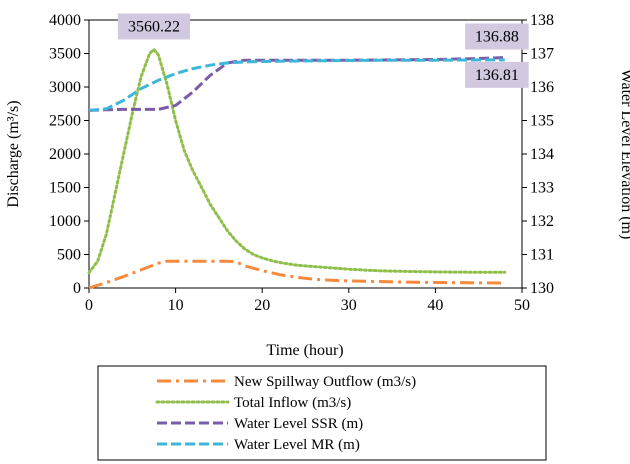  What do you see at coordinates (542, 288) in the screenshot?
I see `right-tick-label: 130` at bounding box center [542, 288].